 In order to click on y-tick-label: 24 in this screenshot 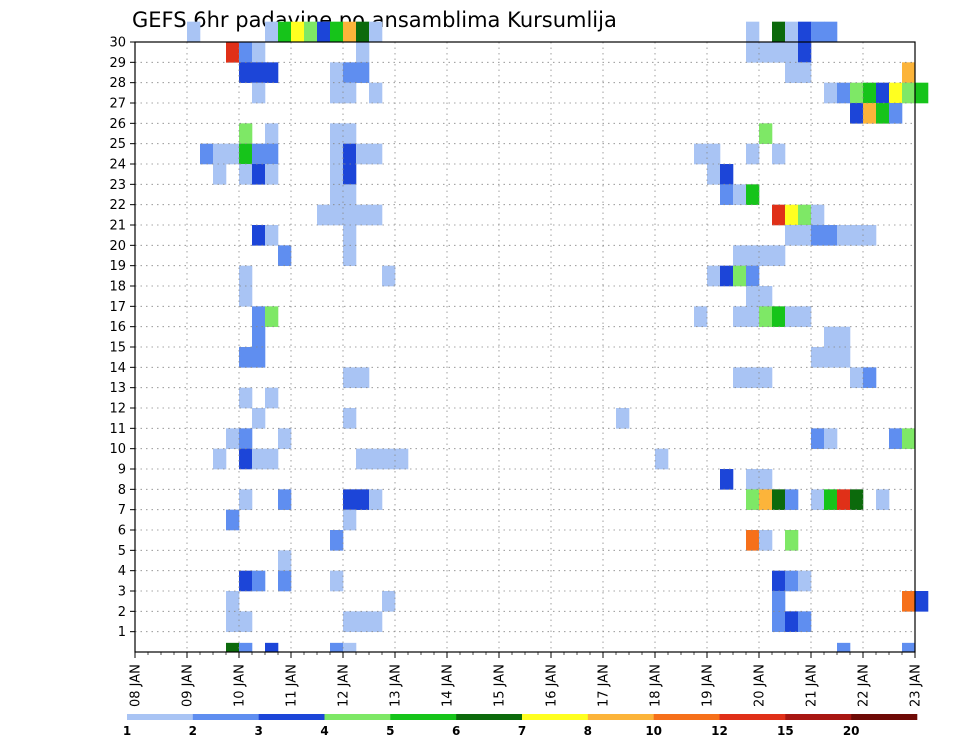, I will do `click(117, 164)`.